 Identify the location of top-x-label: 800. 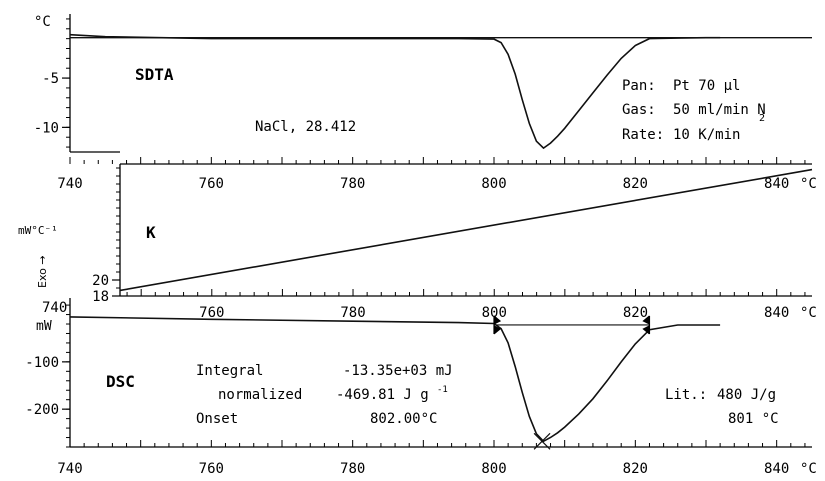
(493, 184).